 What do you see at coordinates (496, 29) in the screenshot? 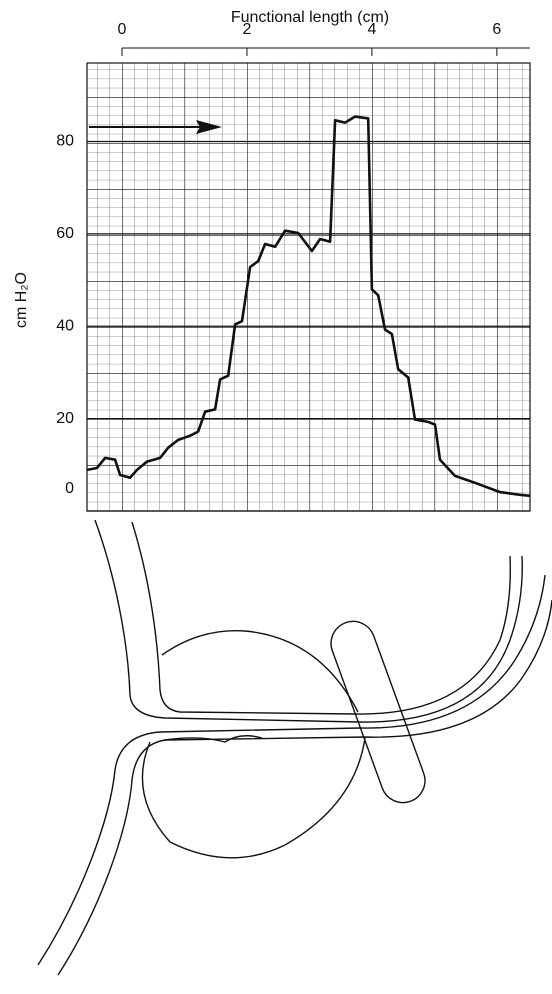
I see `x-tick-label: 6` at bounding box center [496, 29].